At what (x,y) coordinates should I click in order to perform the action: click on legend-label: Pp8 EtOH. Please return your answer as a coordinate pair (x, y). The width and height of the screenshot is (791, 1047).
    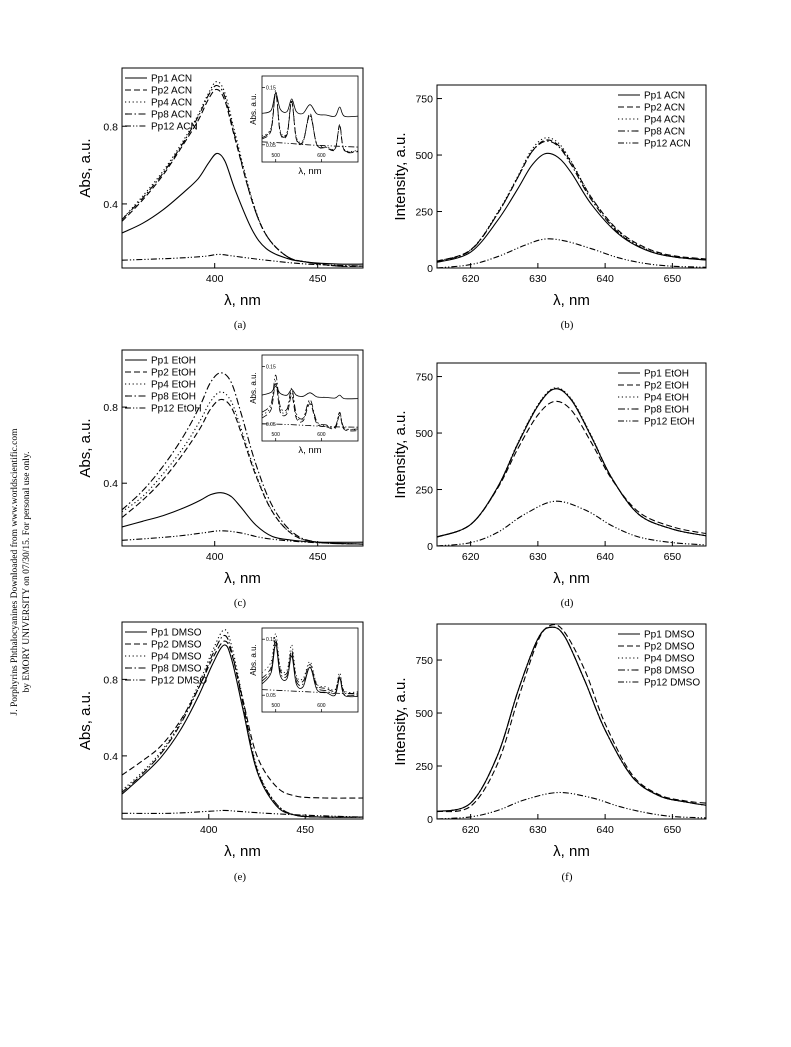
    Looking at the image, I should click on (666, 410).